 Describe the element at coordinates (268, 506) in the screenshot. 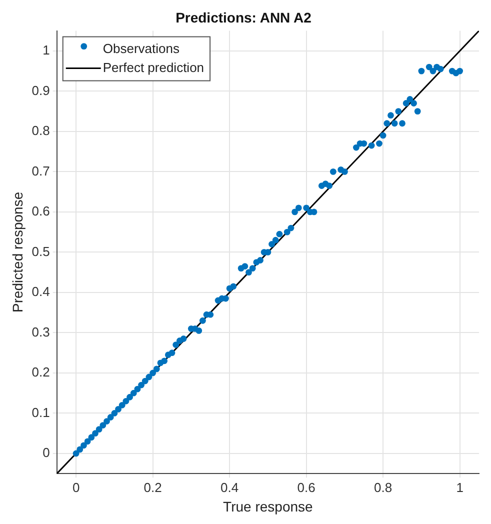

I see `x-axis-title: True response` at that location.